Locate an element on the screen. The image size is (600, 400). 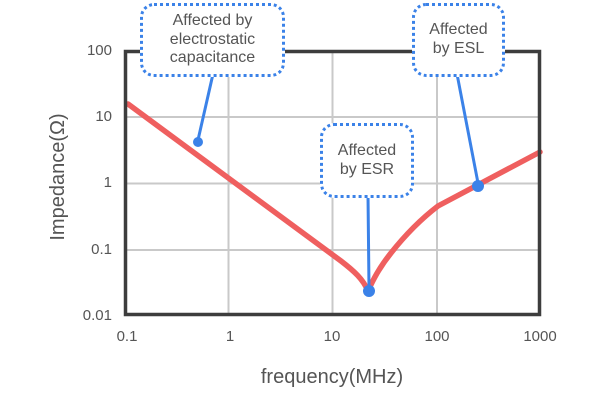
y-tick-0-1: 0.1 is located at coordinates (101, 249).